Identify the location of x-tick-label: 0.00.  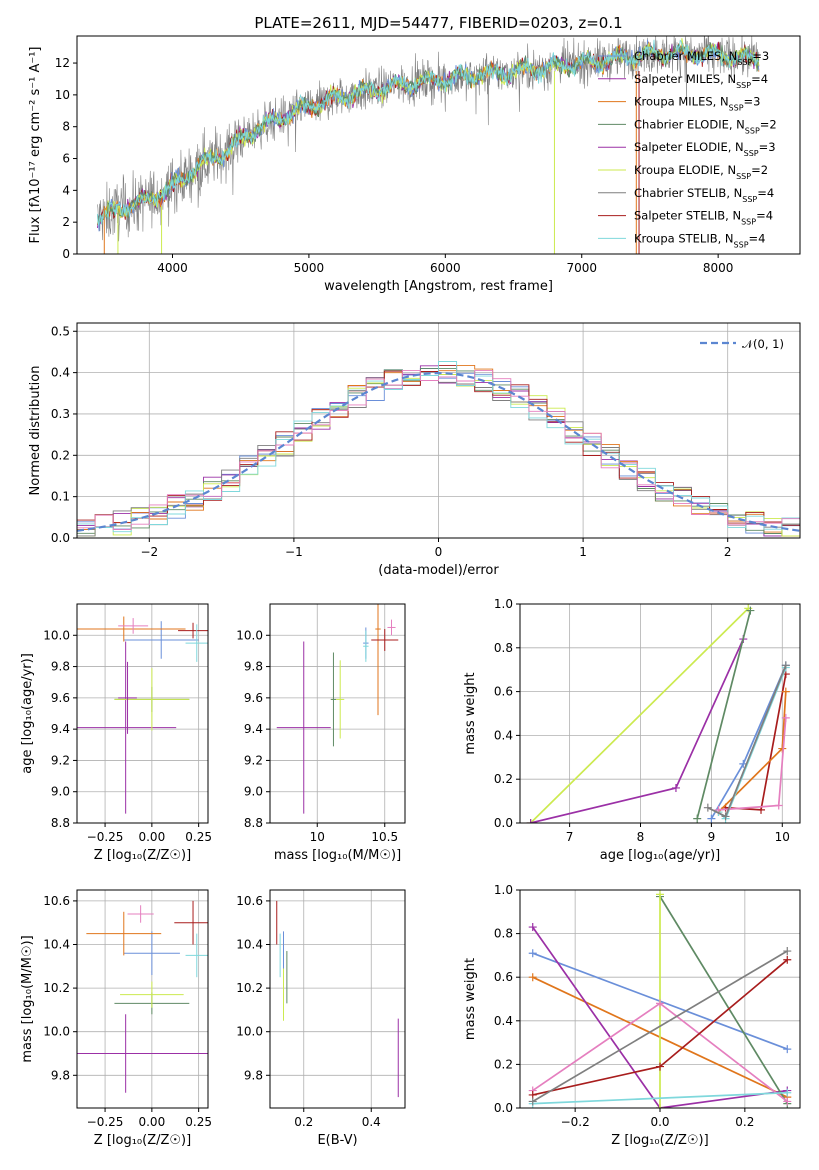
(151, 837).